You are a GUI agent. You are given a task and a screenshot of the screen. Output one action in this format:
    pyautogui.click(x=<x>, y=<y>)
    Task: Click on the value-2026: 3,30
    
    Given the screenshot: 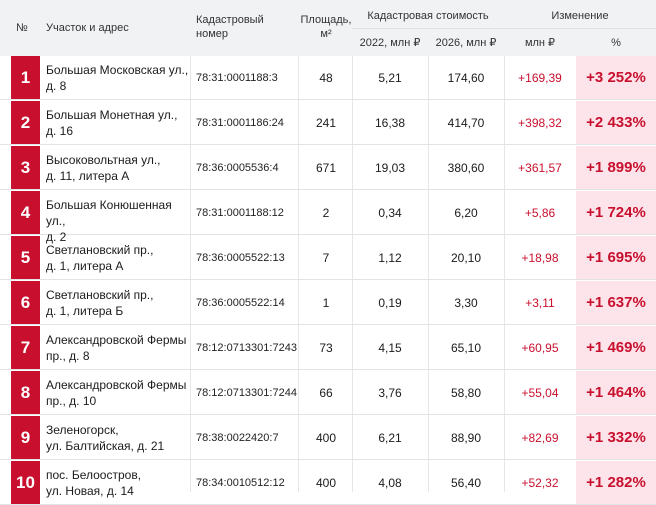 What is the action you would take?
    pyautogui.click(x=466, y=302)
    